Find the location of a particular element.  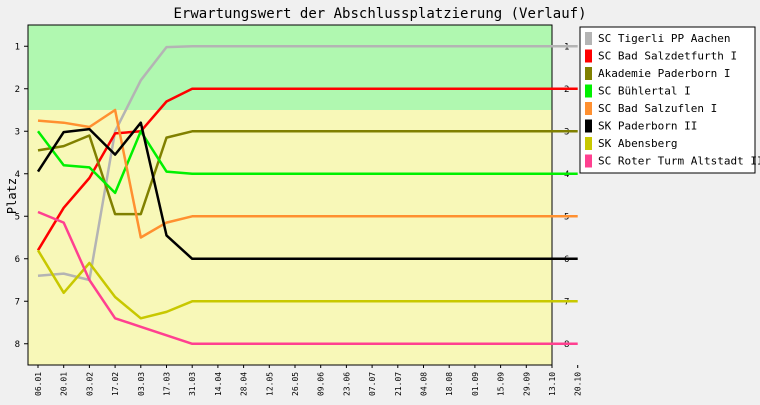

y-tick-label-left-6: 6 is located at coordinates (17, 260).